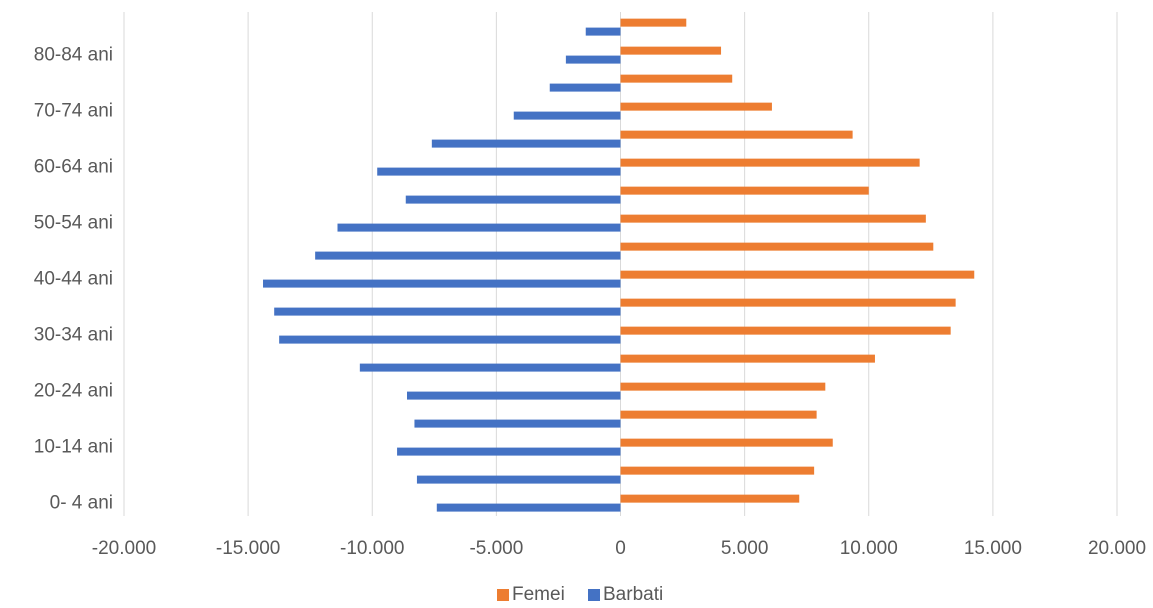 The height and width of the screenshot is (608, 1153). I want to click on x-tick-label: -15.000, so click(248, 548).